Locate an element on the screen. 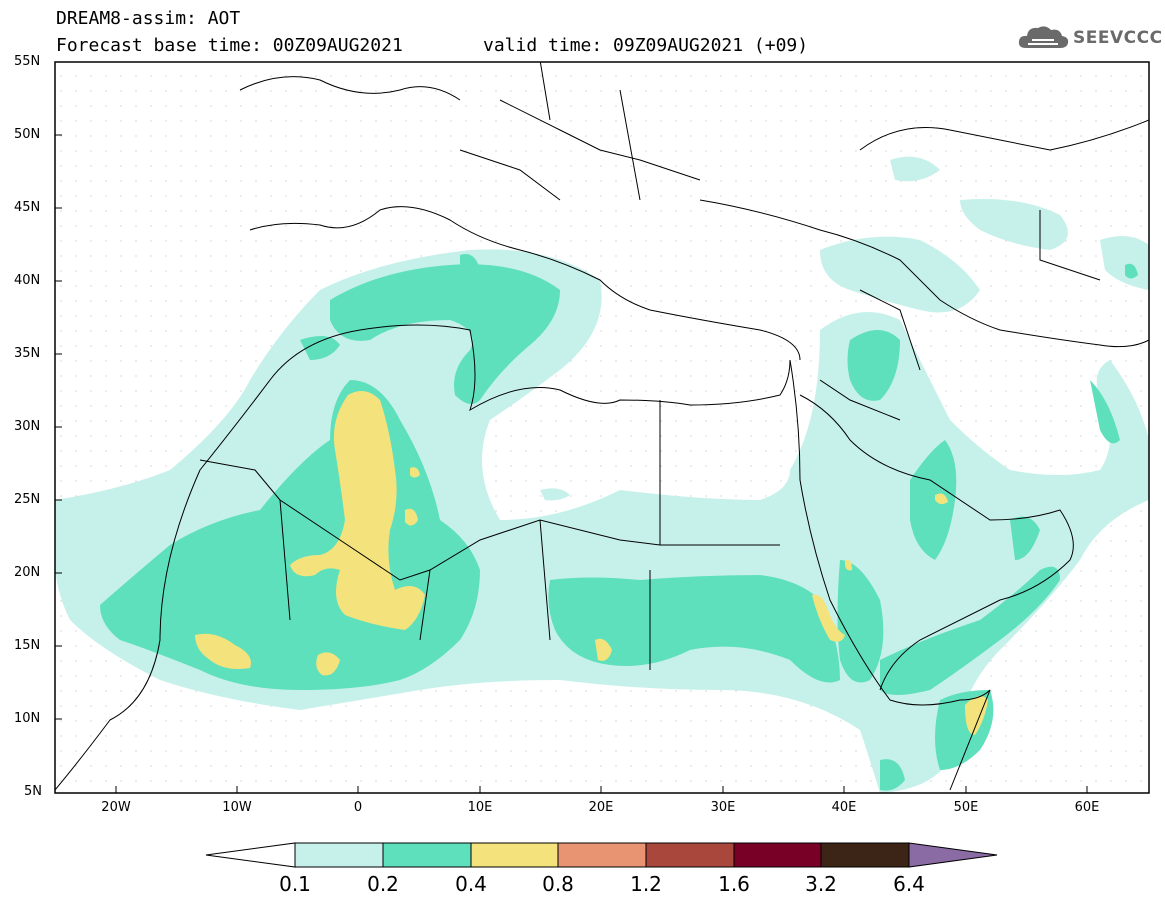  lat-label: 30N is located at coordinates (27, 426).